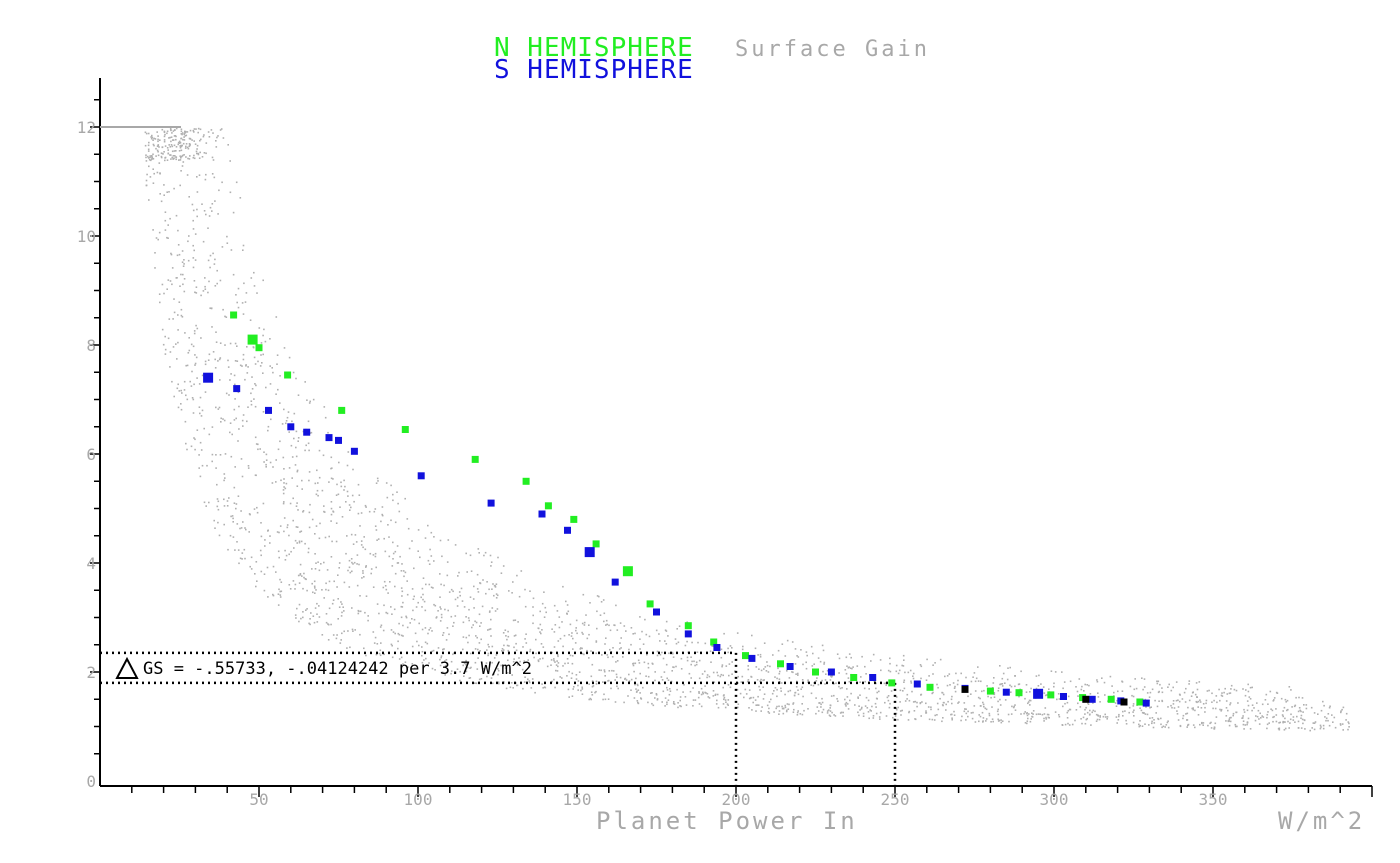  Describe the element at coordinates (832, 49) in the screenshot. I see `chart-subtitle: Surface Gain` at that location.